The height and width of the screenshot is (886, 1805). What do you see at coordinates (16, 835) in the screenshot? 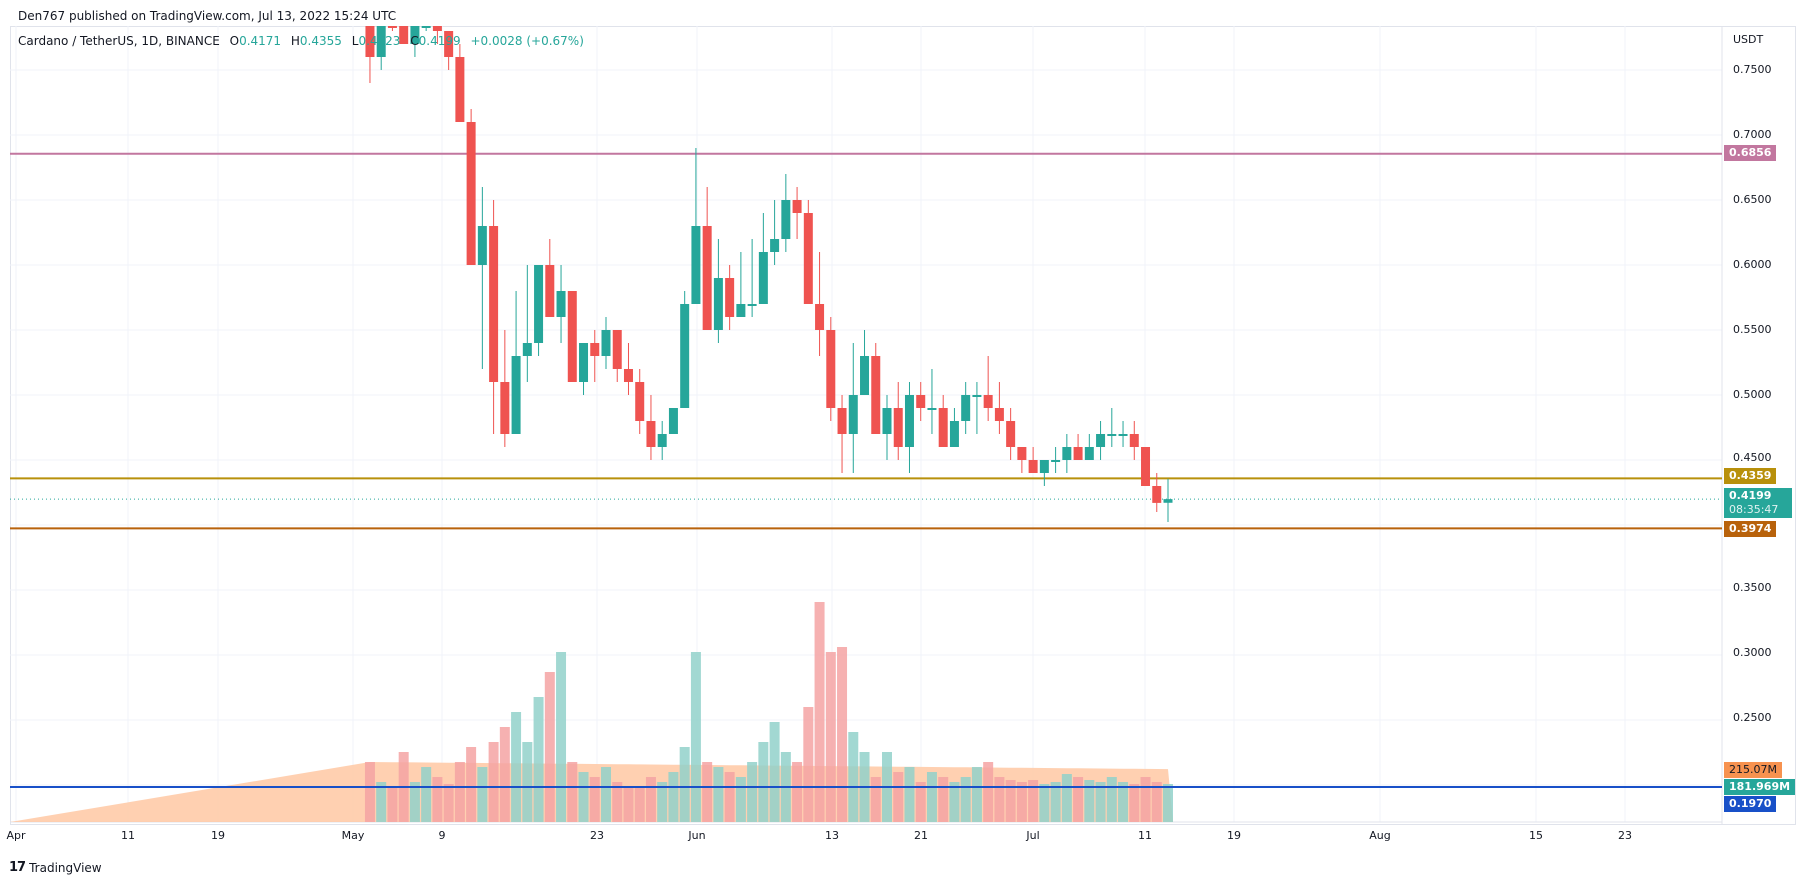
I see `time-tick: Apr` at bounding box center [16, 835].